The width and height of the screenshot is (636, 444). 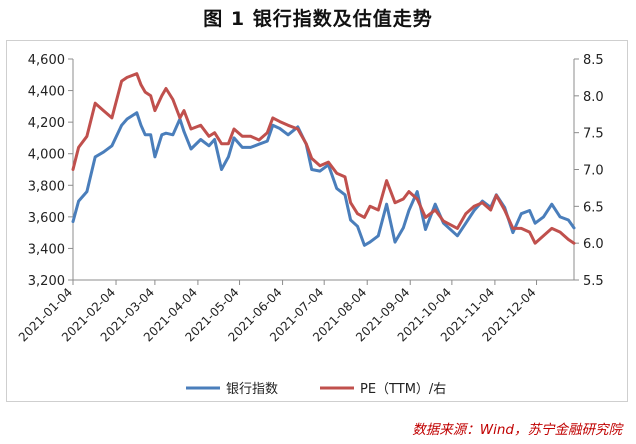 I want to click on y-left-tick-label: 4,600, so click(x=46, y=60).